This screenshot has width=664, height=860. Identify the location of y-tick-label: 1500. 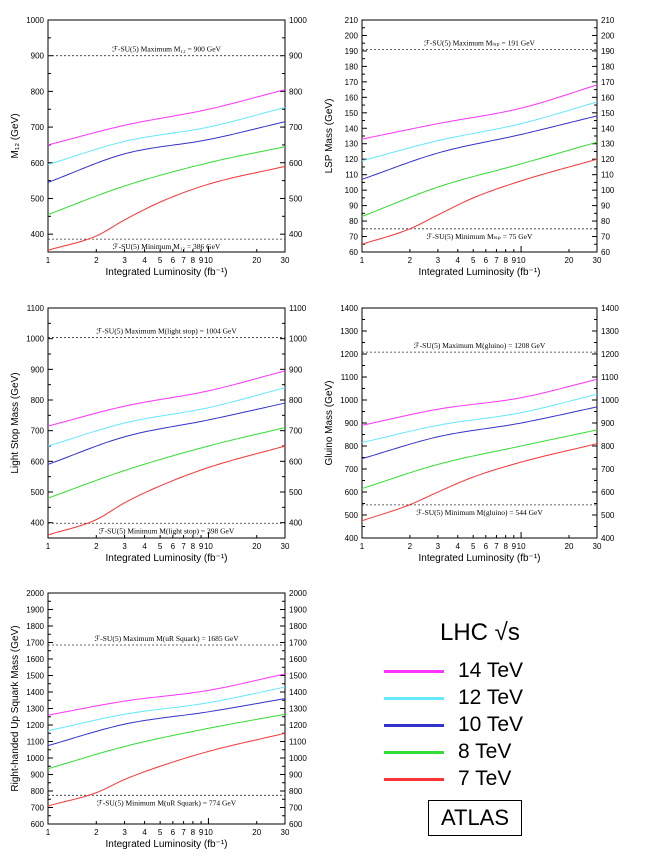
(35, 676).